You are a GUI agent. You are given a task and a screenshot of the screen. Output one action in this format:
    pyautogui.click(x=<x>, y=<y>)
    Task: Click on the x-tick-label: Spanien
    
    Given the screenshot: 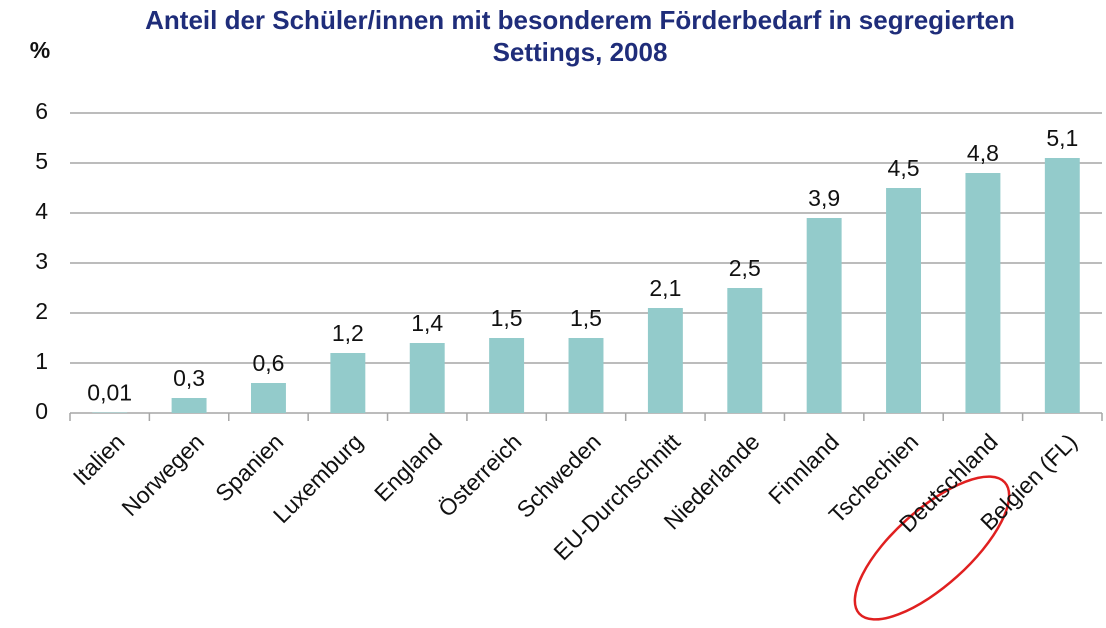 What is the action you would take?
    pyautogui.click(x=249, y=467)
    